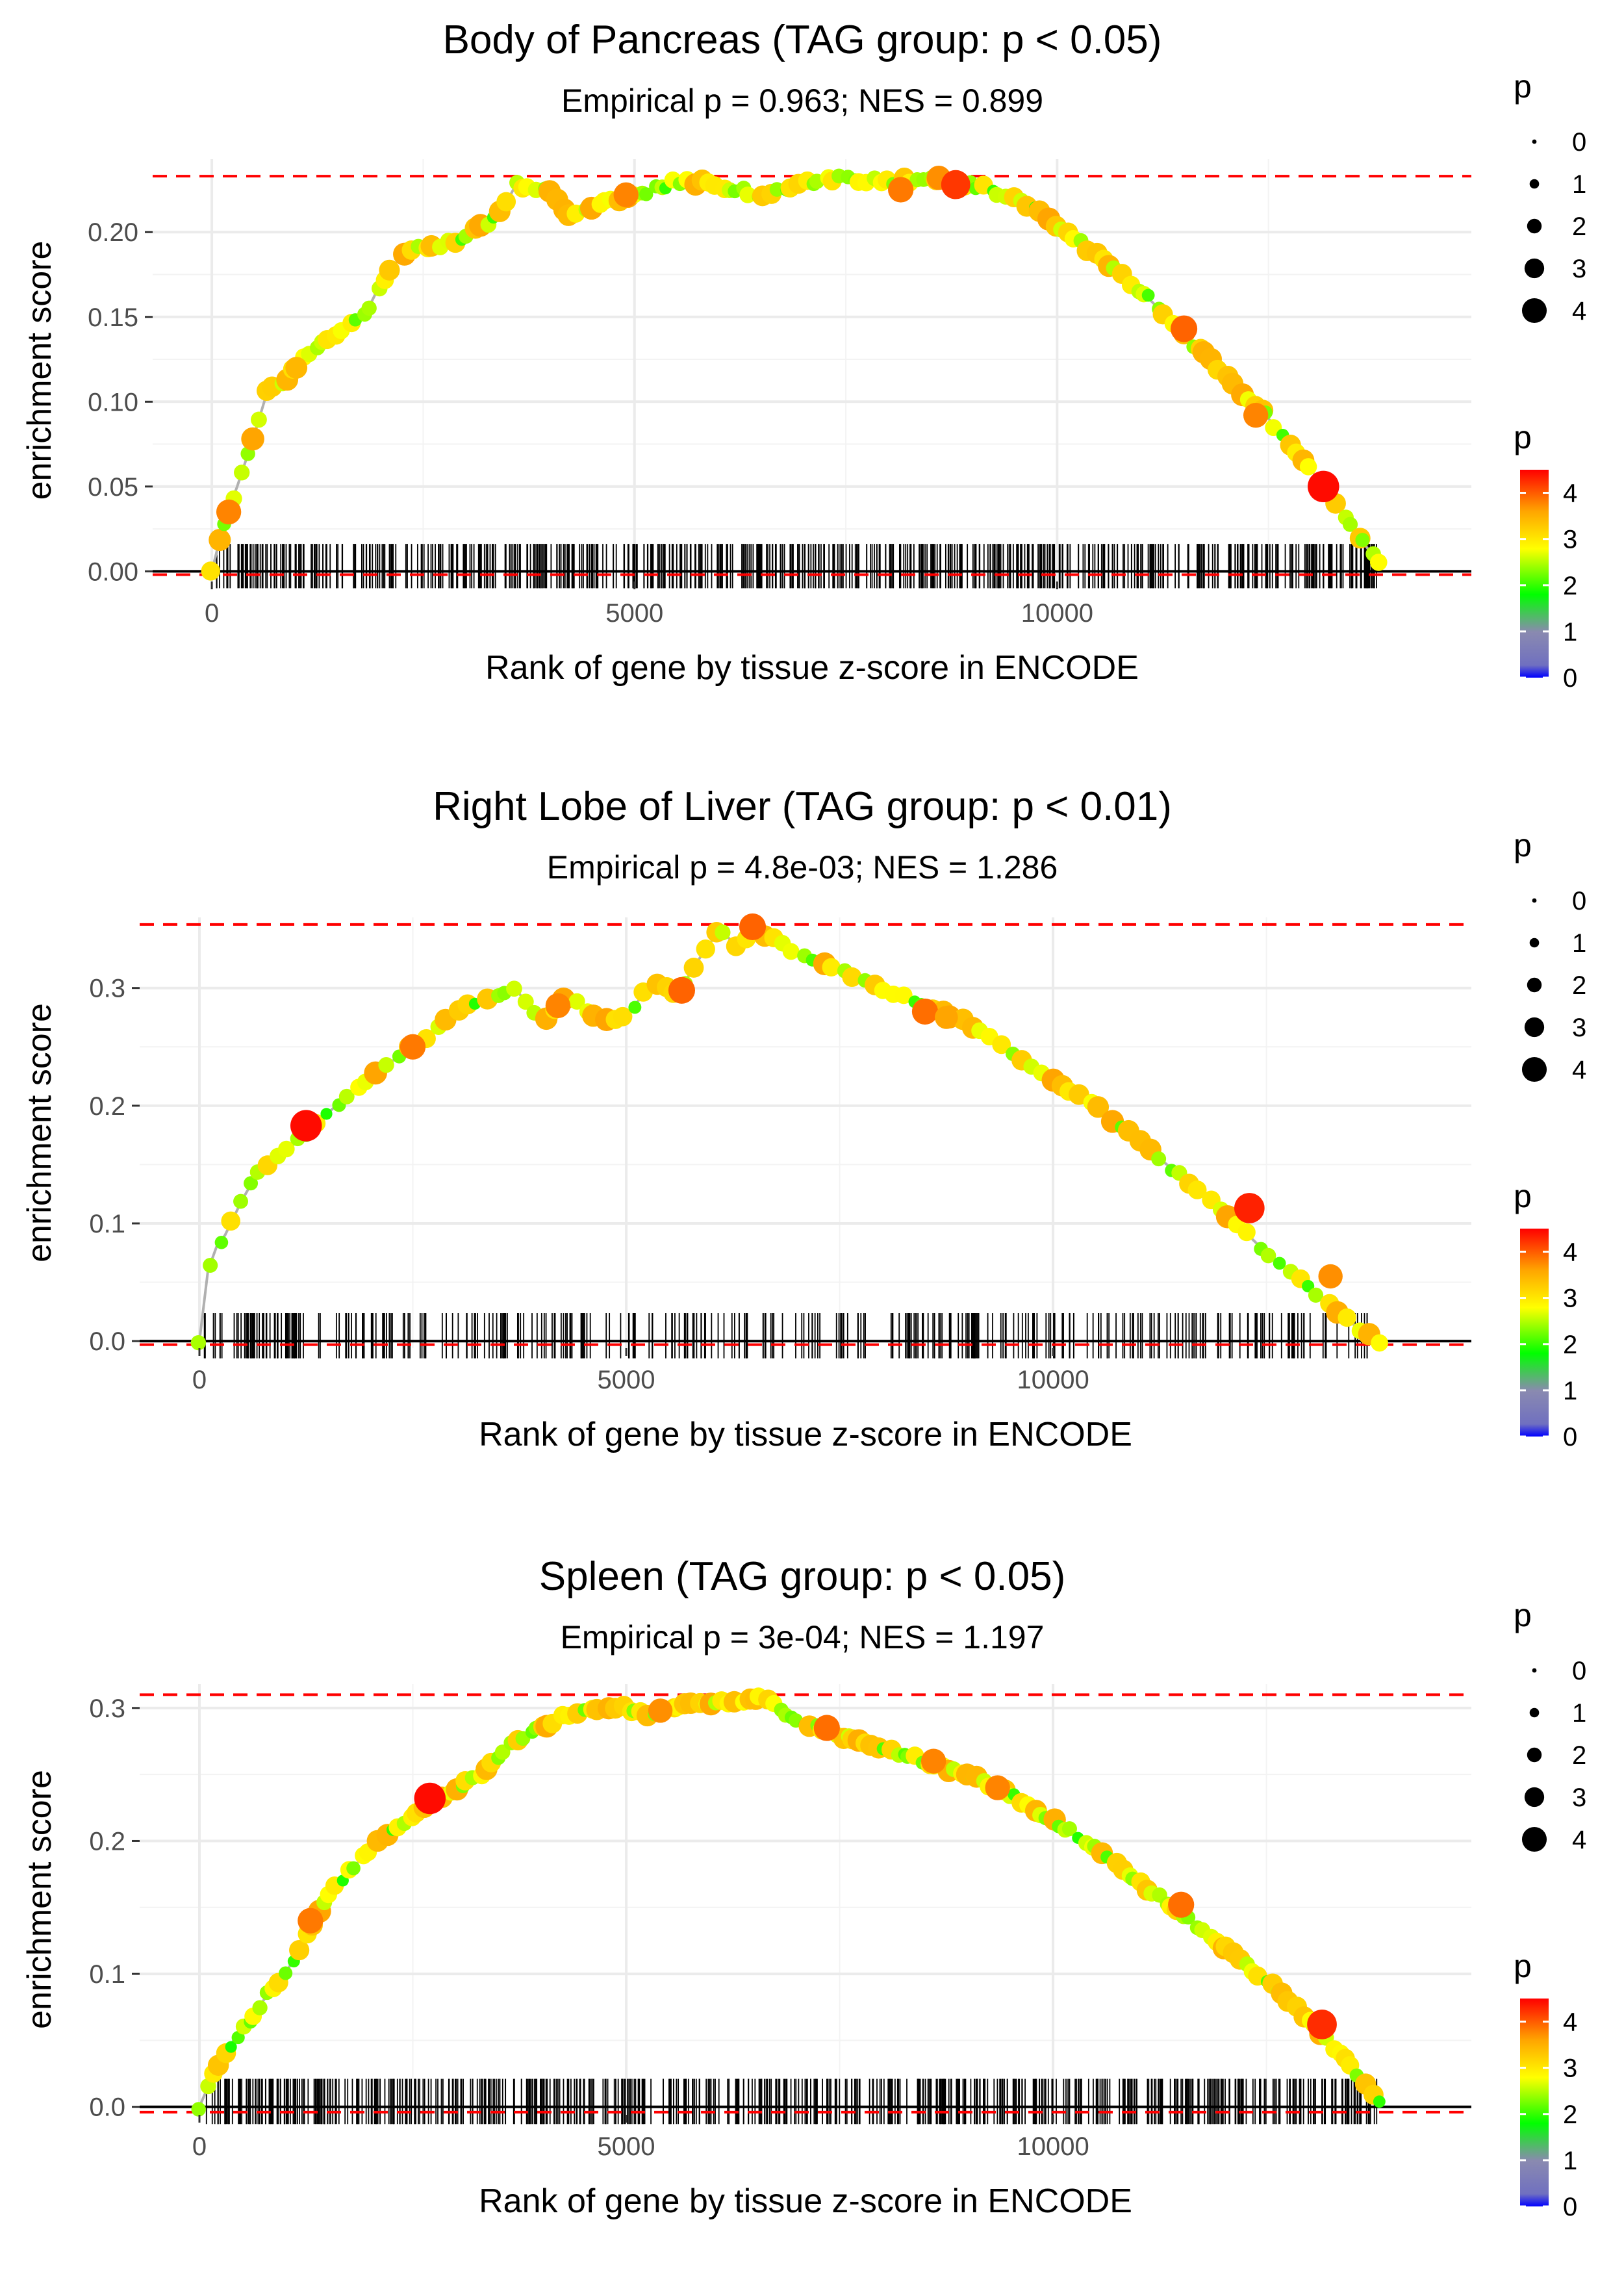  What do you see at coordinates (107, 1841) in the screenshot?
I see `y-tick-label: 0.2` at bounding box center [107, 1841].